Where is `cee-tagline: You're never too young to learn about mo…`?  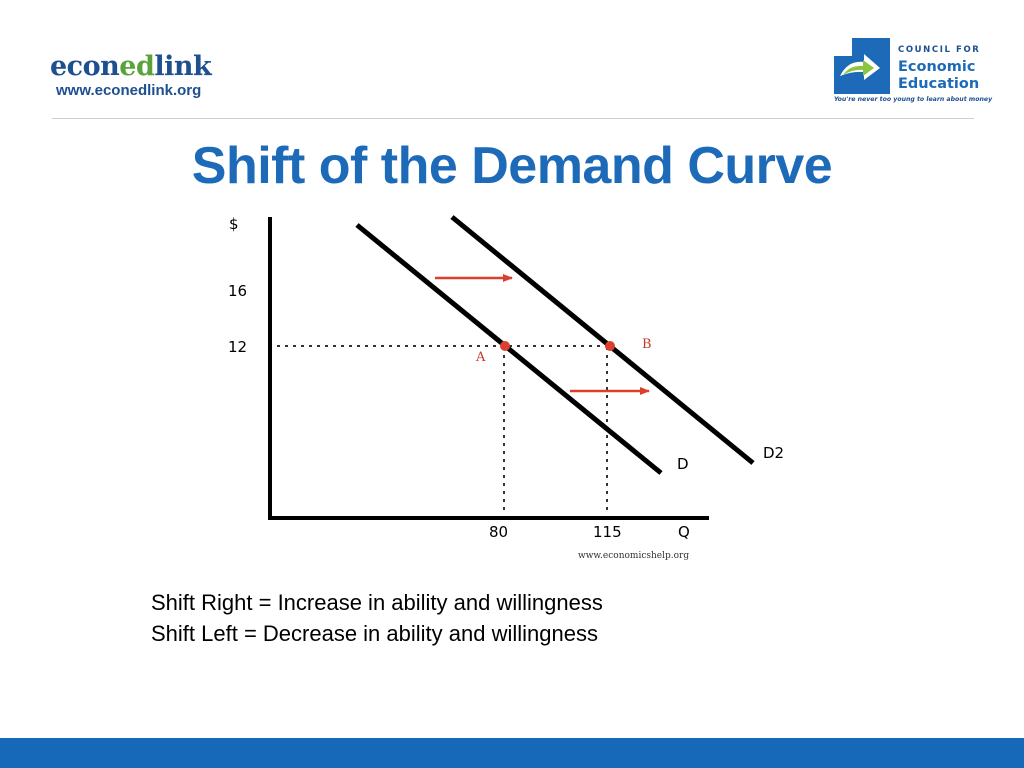
cee-tagline: You're never too young to learn about mo… is located at coordinates (913, 99).